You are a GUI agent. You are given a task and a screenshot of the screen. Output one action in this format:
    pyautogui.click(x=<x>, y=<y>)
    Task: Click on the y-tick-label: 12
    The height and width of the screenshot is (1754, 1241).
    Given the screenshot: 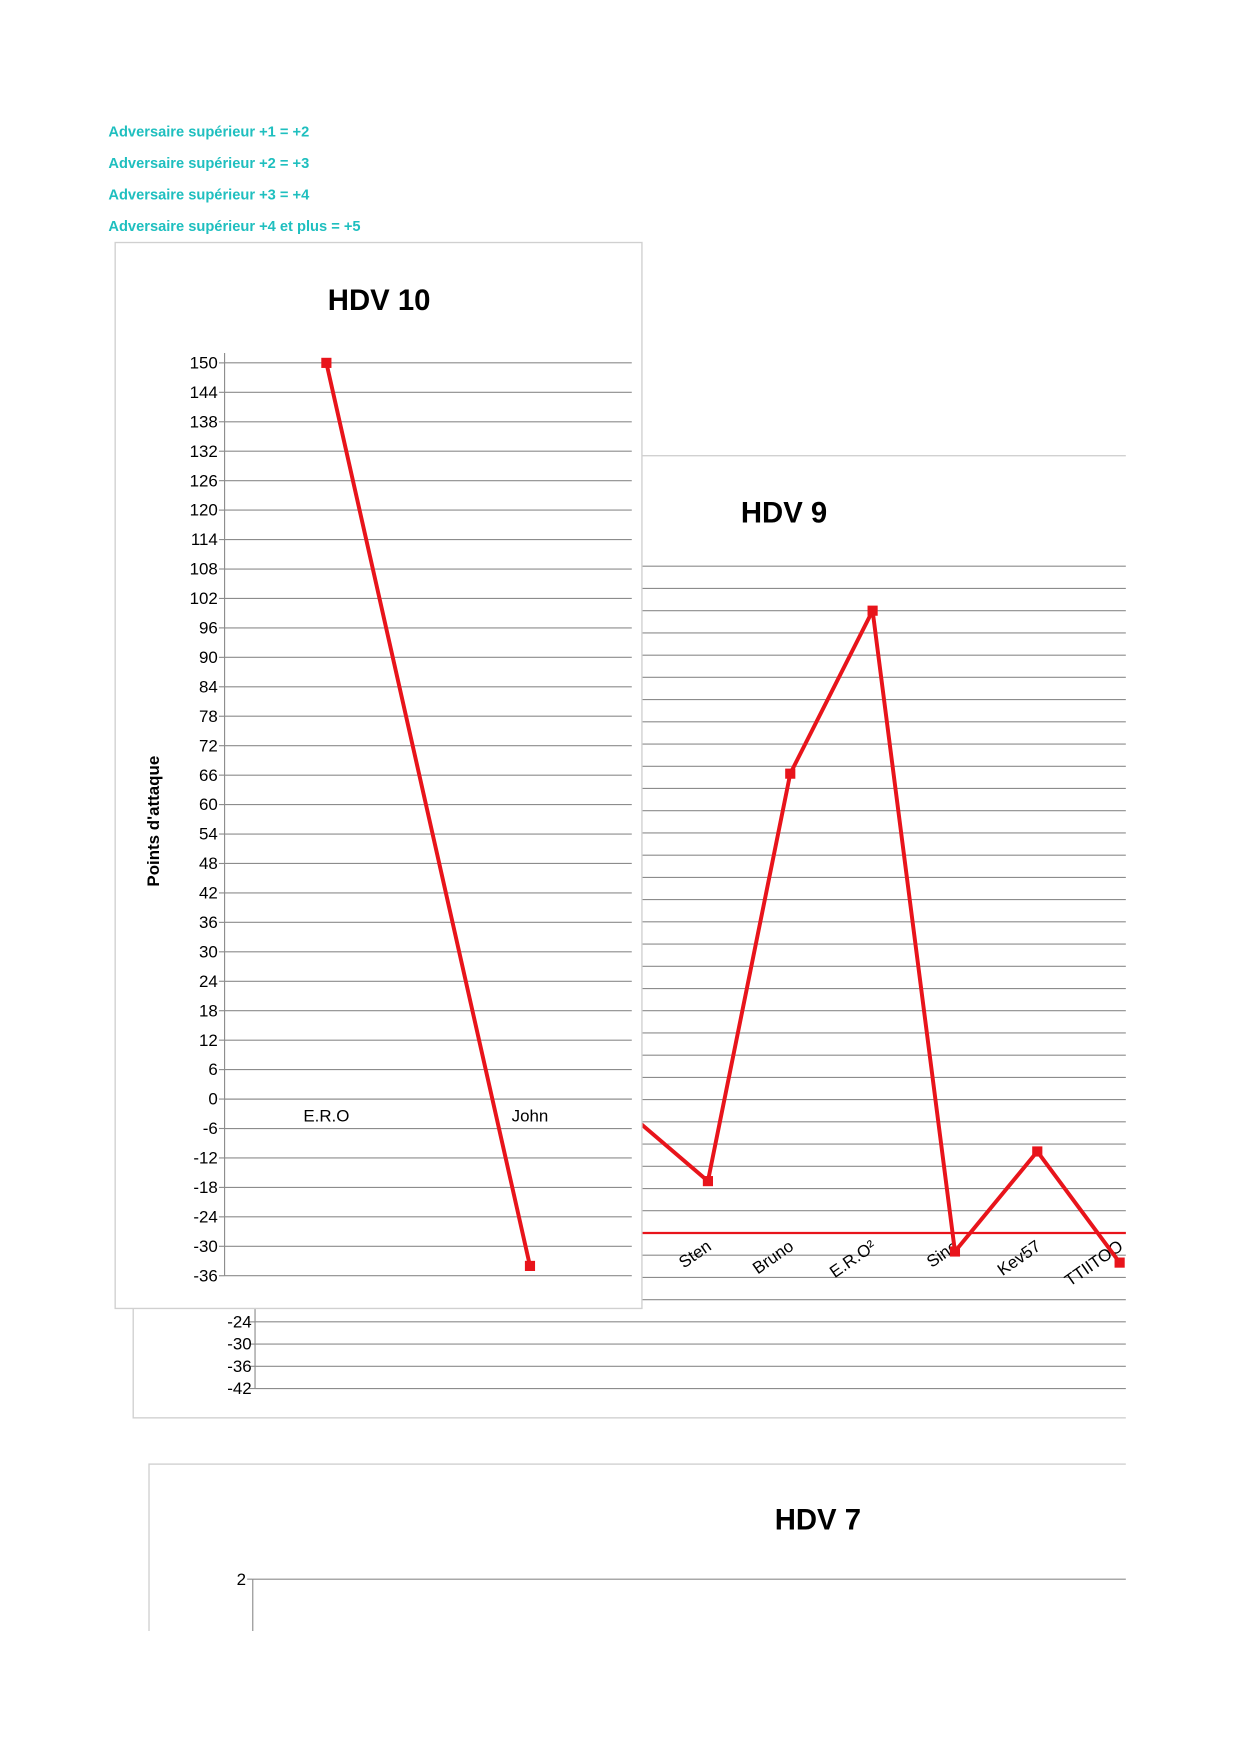 What is the action you would take?
    pyautogui.click(x=208, y=1040)
    